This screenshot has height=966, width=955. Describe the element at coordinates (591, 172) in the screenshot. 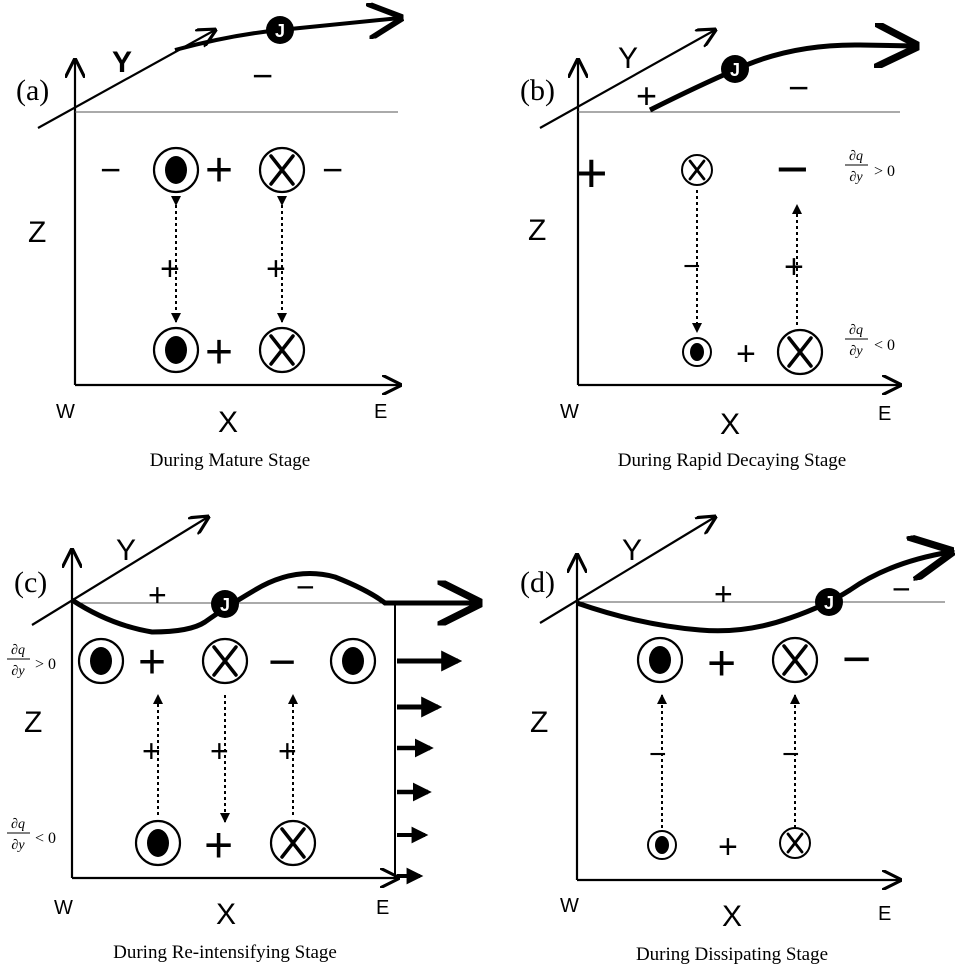

I see `sign-upper-left: +` at that location.